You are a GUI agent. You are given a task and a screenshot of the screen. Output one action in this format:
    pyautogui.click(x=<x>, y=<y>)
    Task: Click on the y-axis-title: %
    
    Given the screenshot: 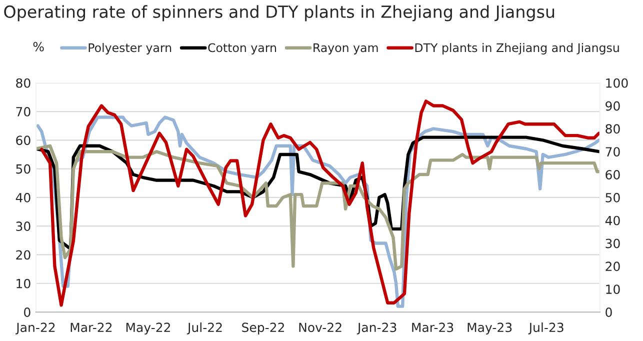 What is the action you would take?
    pyautogui.click(x=38, y=47)
    